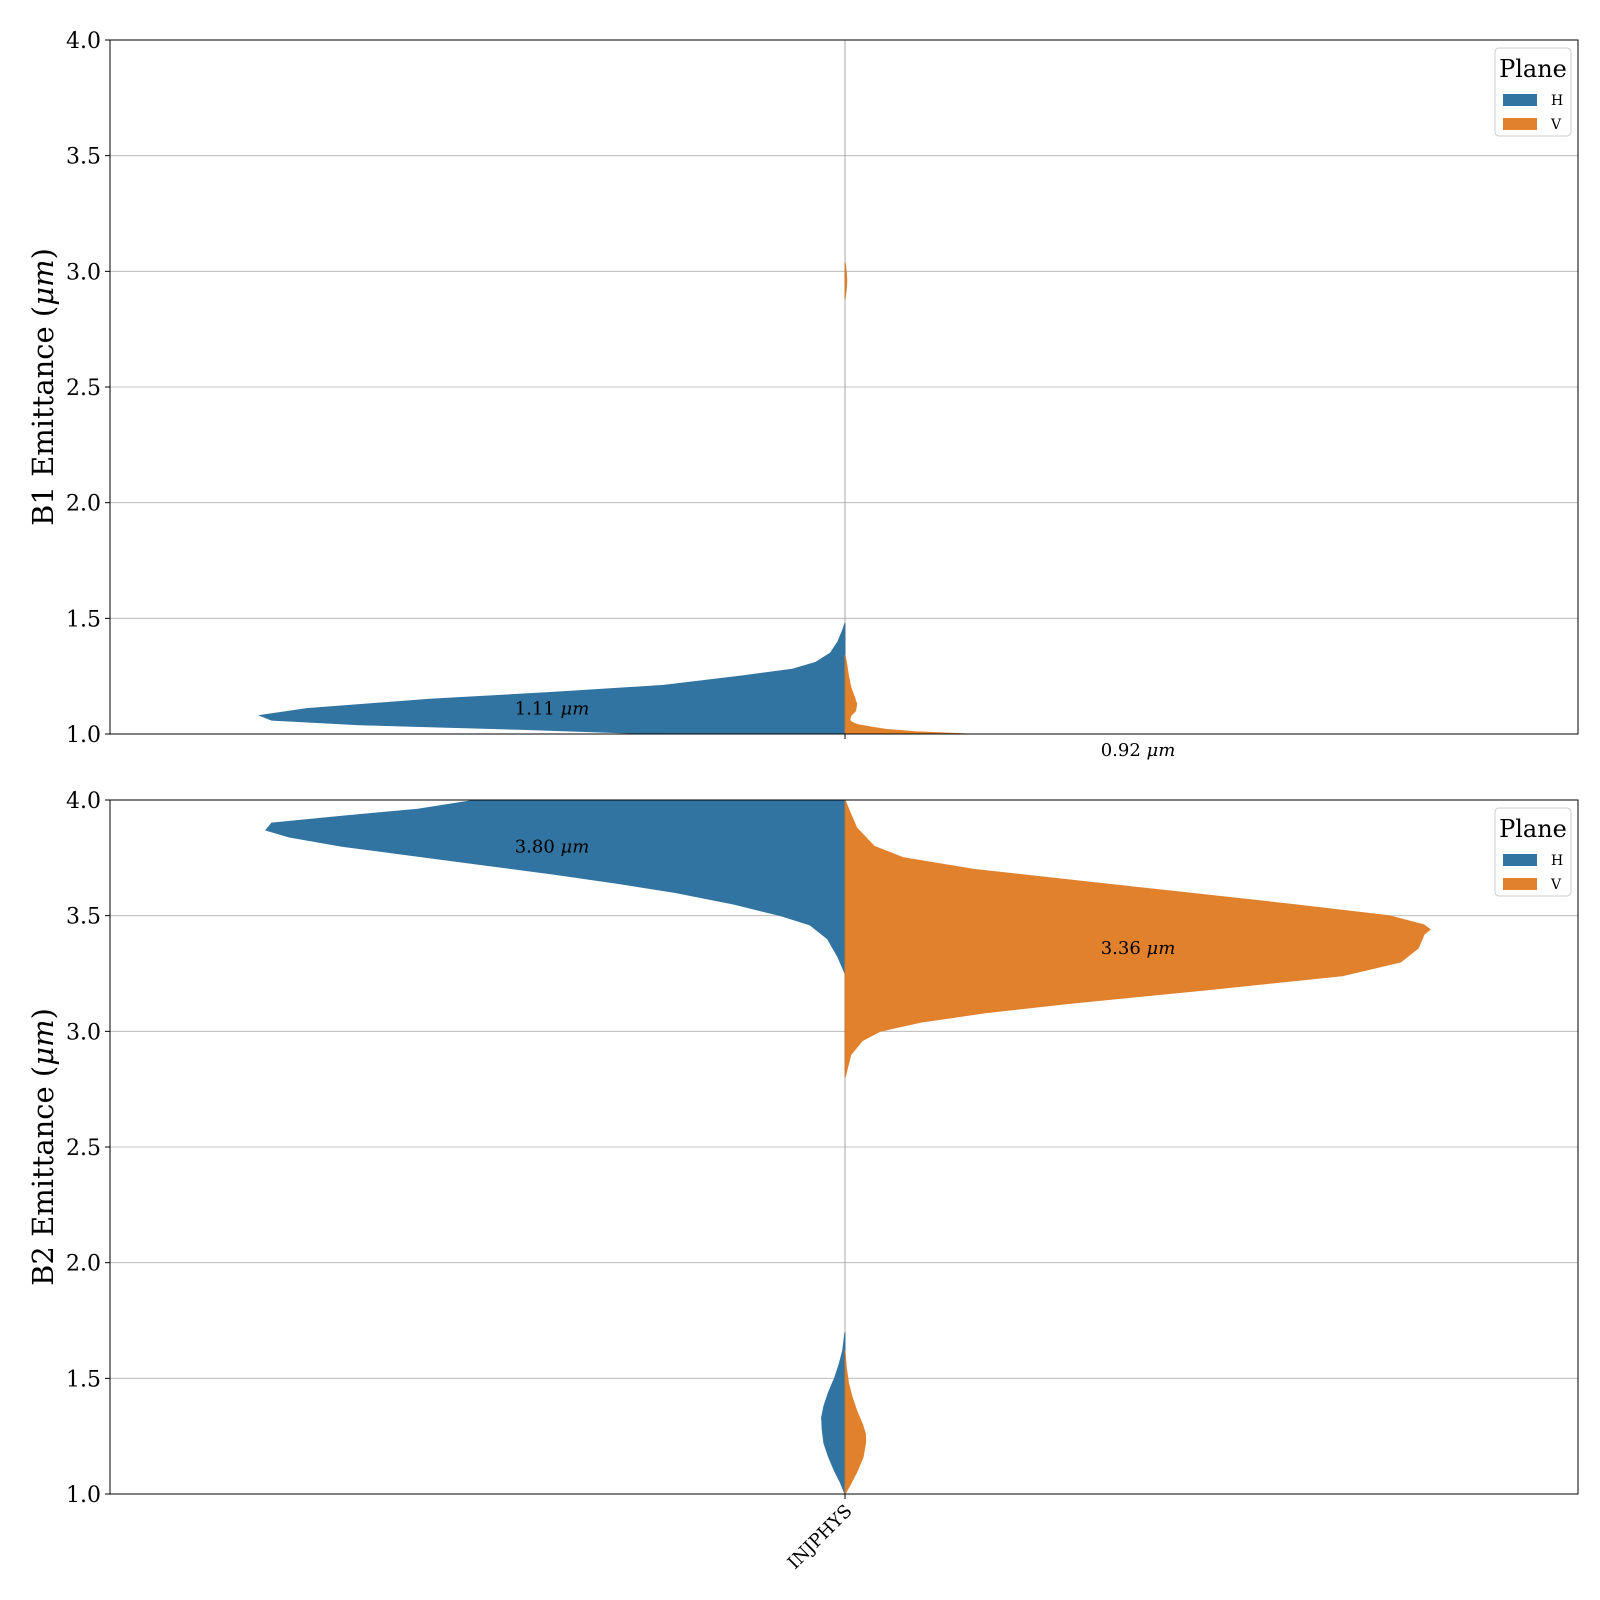  I want to click on annotation-h: 1.11 μm, so click(552, 709).